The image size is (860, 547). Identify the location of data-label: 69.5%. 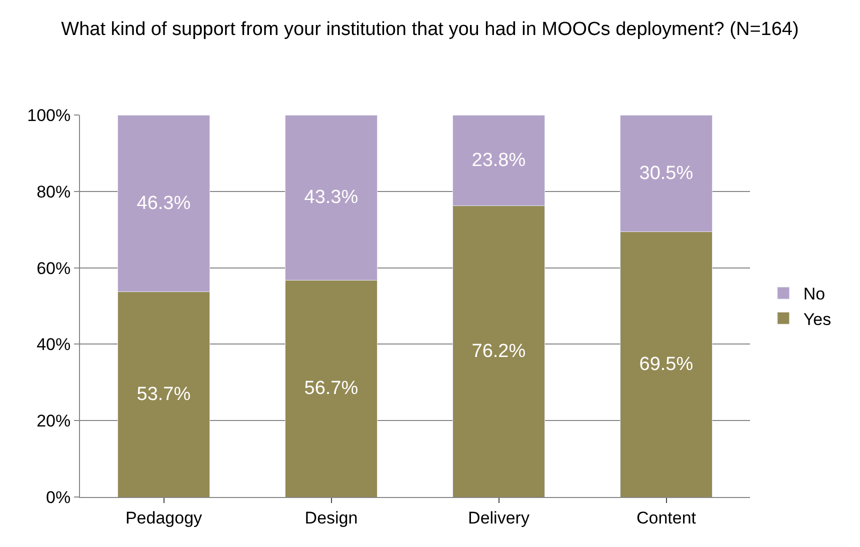
(666, 364).